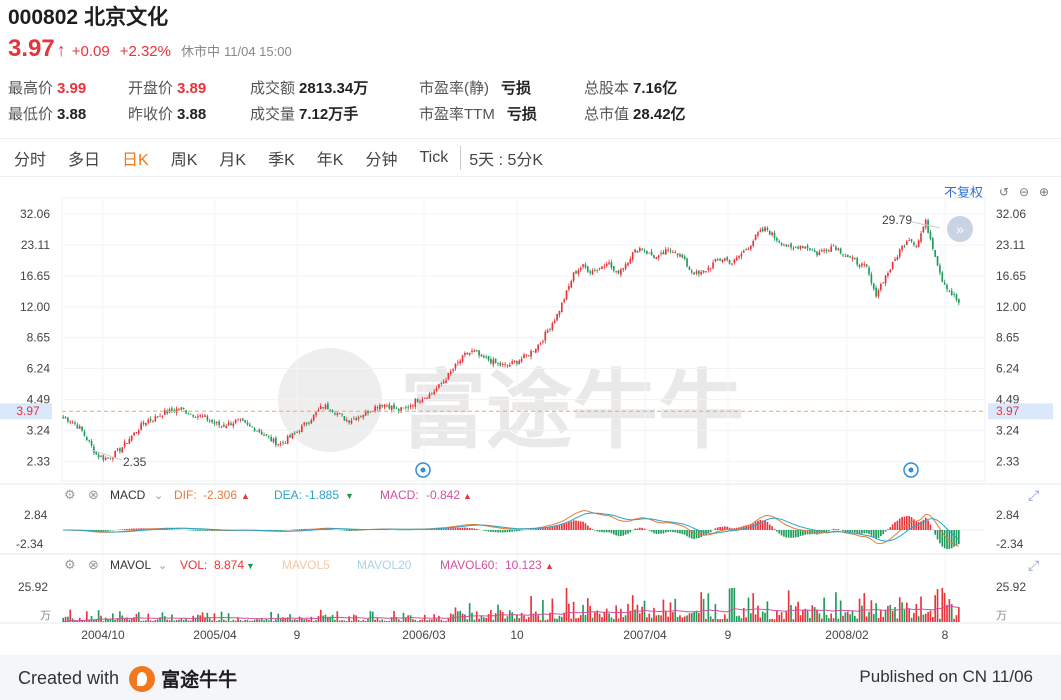 The width and height of the screenshot is (1061, 700). I want to click on current-price-tag-left, so click(26, 411).